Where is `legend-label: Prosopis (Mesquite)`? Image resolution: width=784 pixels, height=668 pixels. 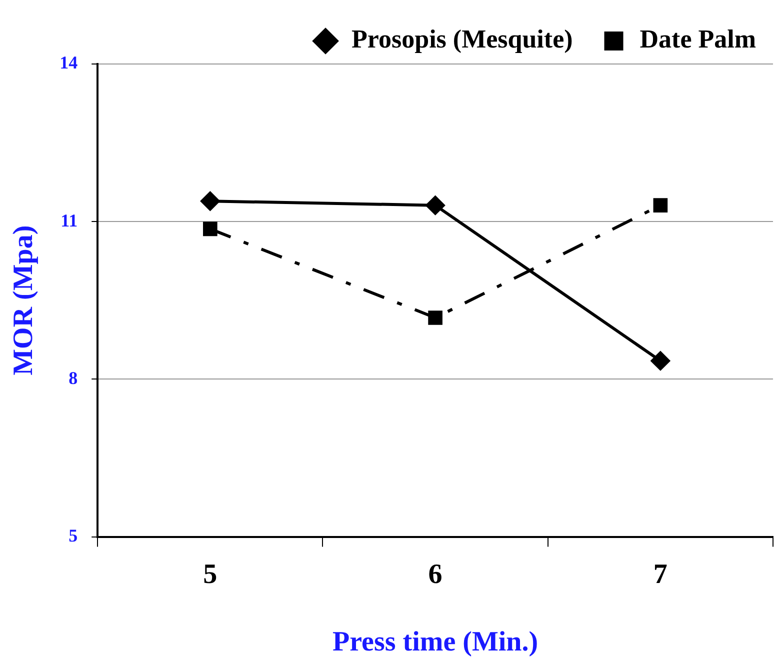 legend-label: Prosopis (Mesquite) is located at coordinates (462, 39).